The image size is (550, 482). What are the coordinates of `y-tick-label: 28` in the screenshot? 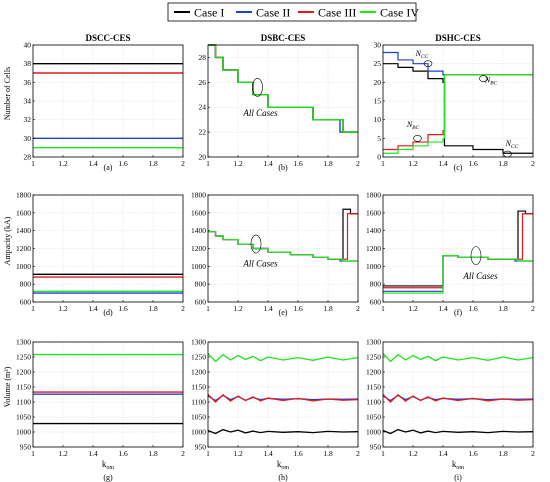 It's located at (203, 57).